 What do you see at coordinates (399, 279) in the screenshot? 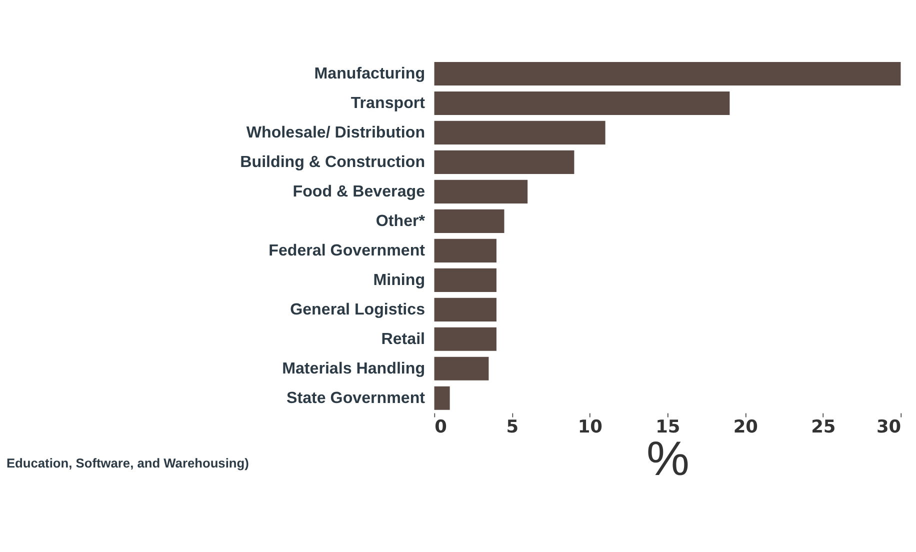
I see `y-tick-label: Mining` at bounding box center [399, 279].